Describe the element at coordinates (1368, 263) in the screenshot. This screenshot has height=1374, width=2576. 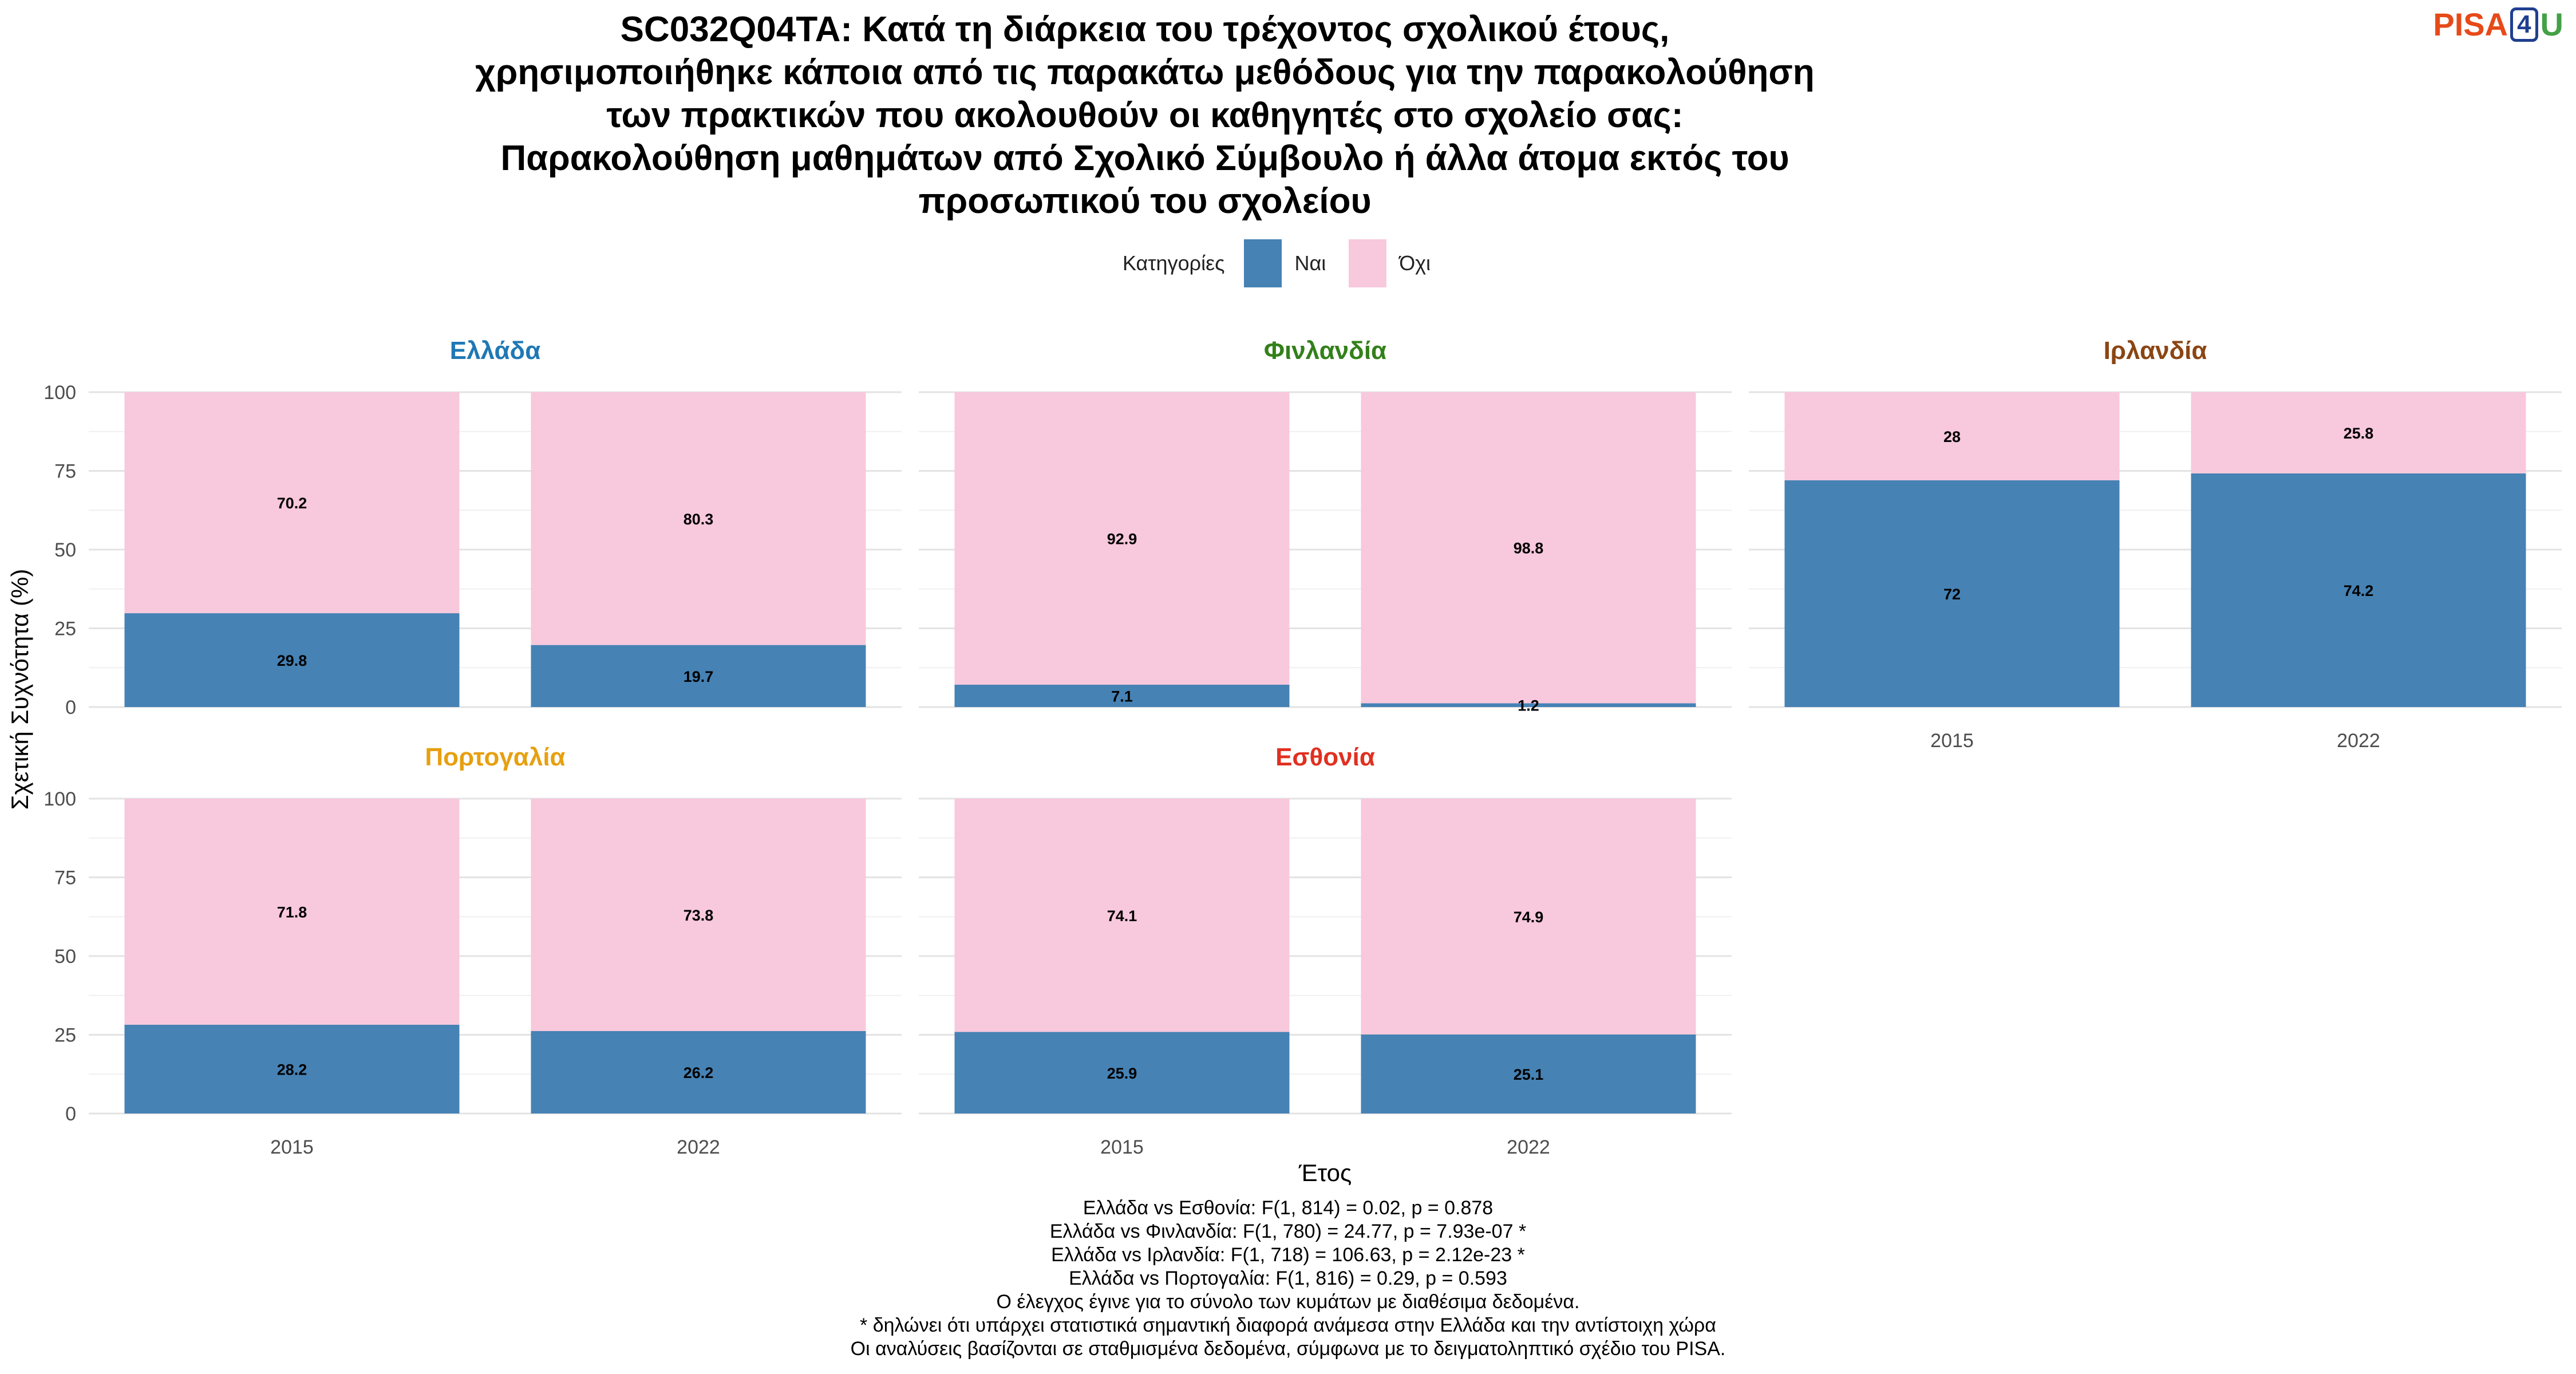
I see `legend-swatch-no` at that location.